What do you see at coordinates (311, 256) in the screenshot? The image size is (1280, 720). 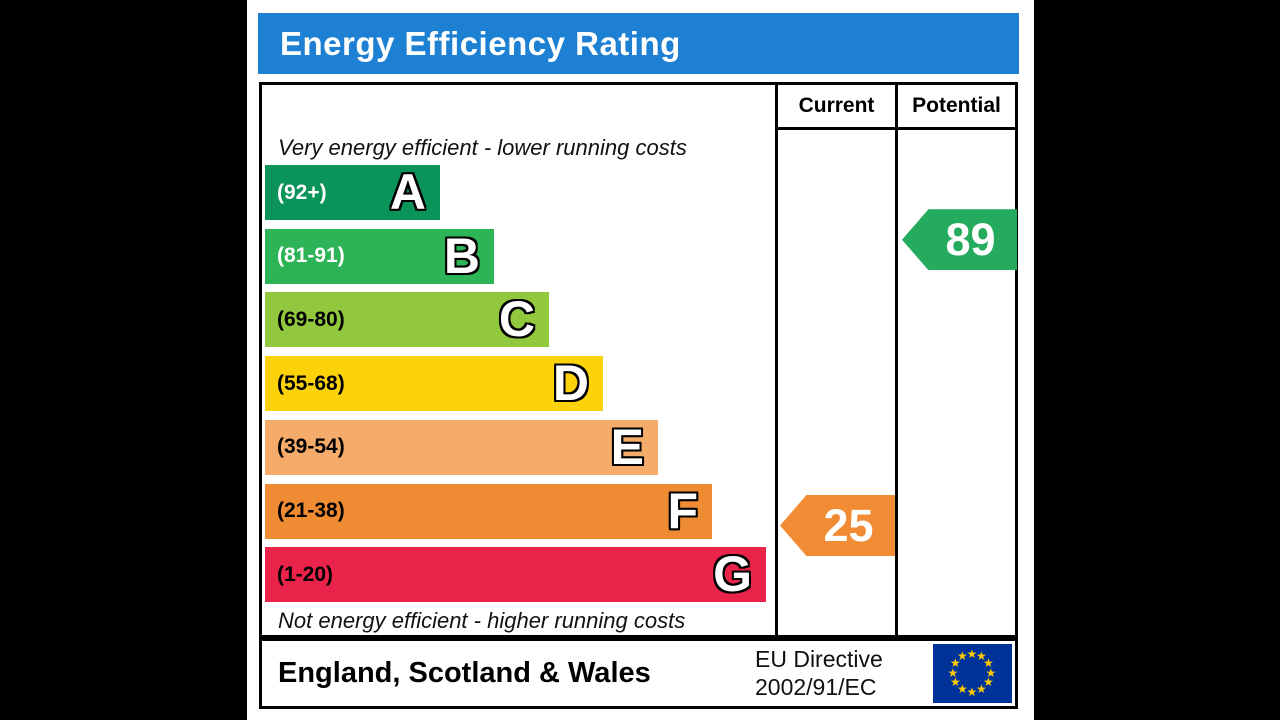 I see `band-range-label: (81-91)` at bounding box center [311, 256].